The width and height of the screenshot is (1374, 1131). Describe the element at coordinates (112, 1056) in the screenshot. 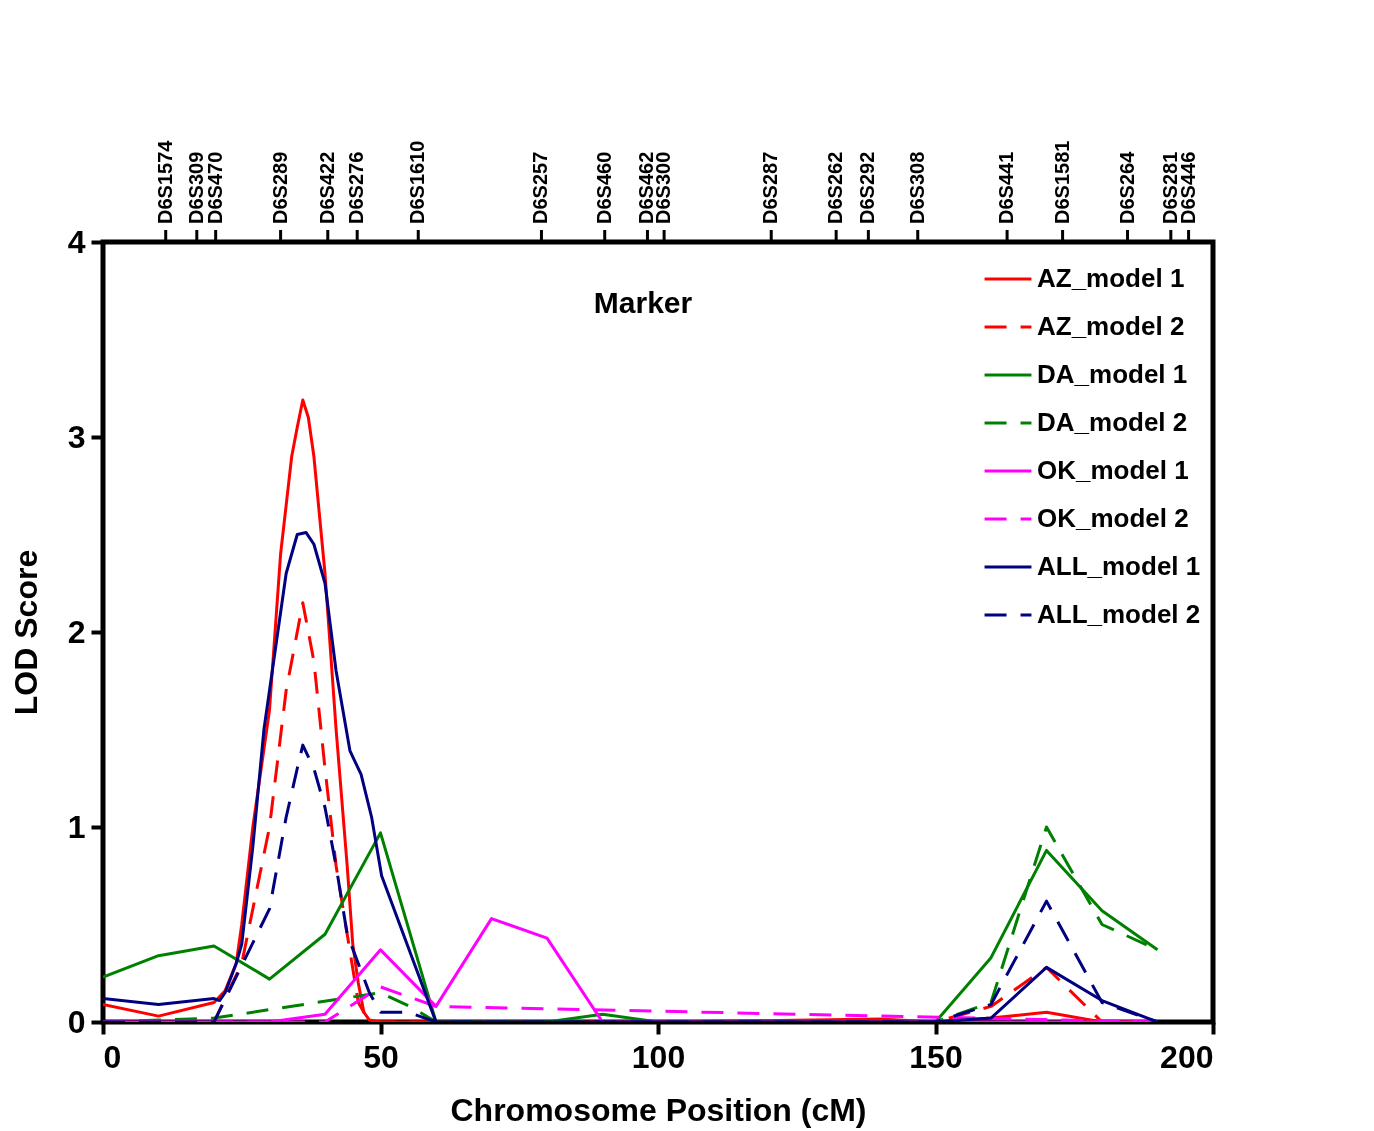

I see `x-tick-label: 0` at that location.